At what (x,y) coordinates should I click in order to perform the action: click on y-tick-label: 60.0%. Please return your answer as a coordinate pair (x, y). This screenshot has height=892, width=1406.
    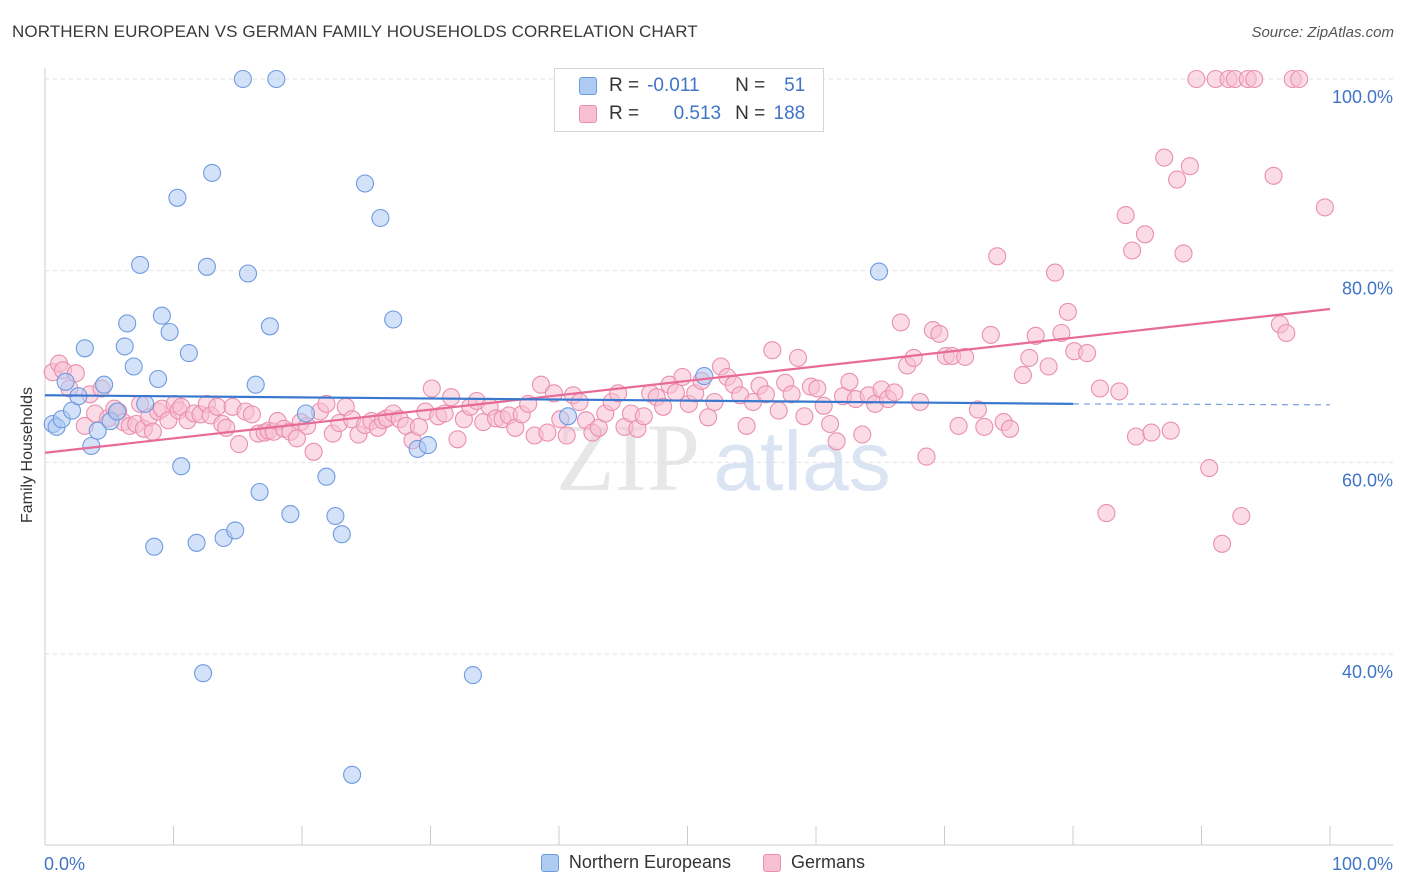
    Looking at the image, I should click on (1367, 480).